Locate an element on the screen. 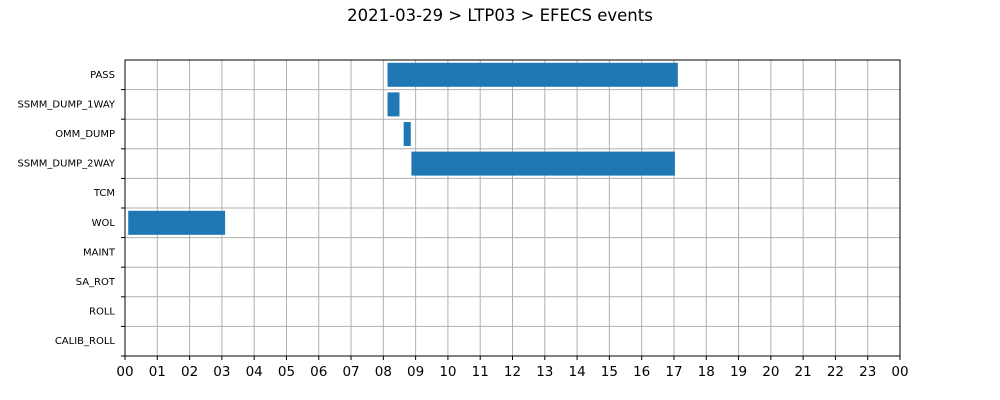 The width and height of the screenshot is (1000, 400). category-label-sa-rot: SA_ROT is located at coordinates (96, 282).